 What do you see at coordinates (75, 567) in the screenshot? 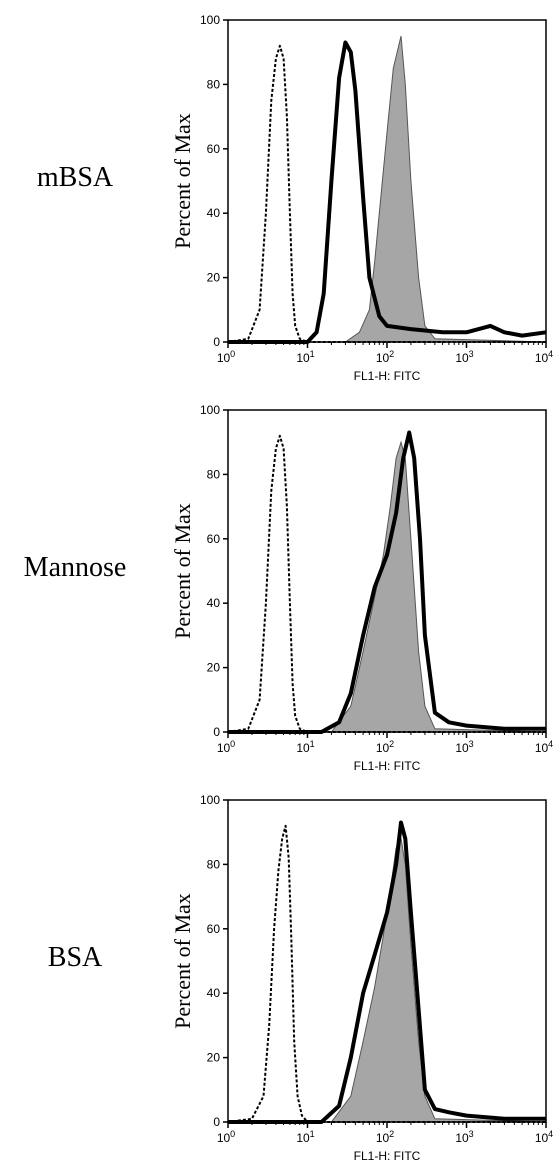
I see `row-label: Mannose` at bounding box center [75, 567].